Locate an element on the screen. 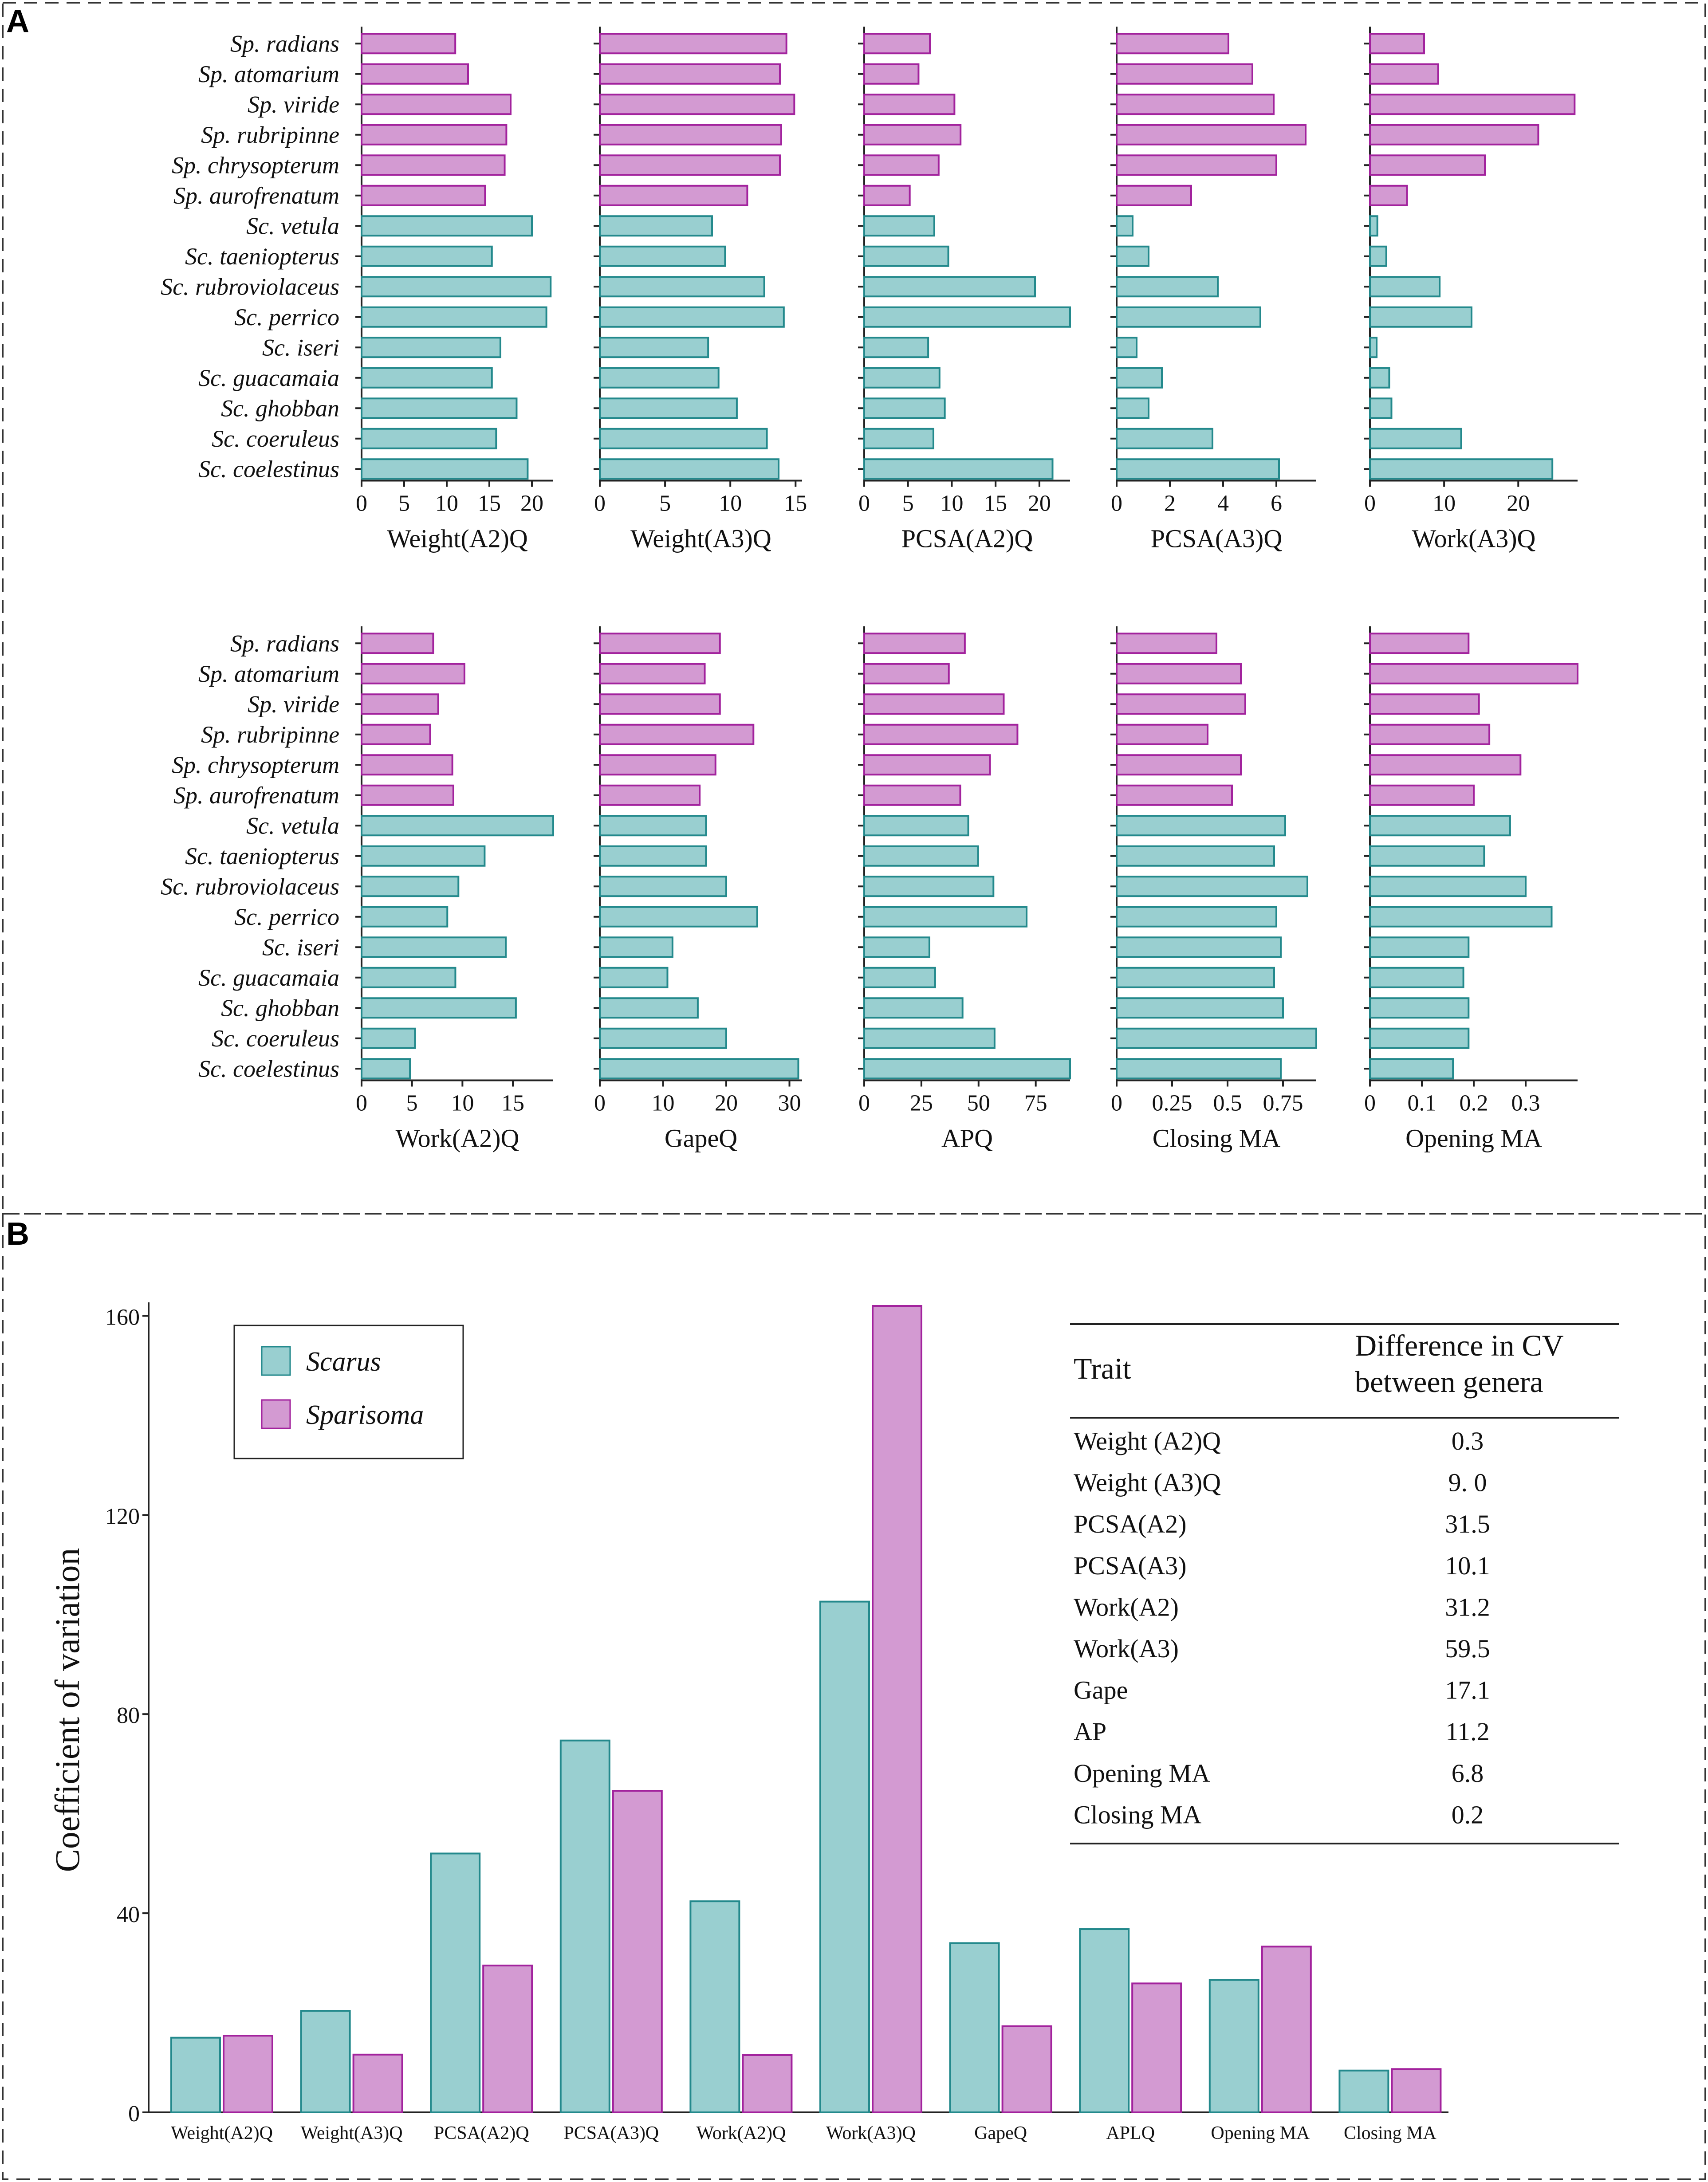 This screenshot has width=1708, height=2182. bar-chart-opening-ma: 0 0.1 0.2 0.3 Opening MA is located at coordinates (1471, 889).